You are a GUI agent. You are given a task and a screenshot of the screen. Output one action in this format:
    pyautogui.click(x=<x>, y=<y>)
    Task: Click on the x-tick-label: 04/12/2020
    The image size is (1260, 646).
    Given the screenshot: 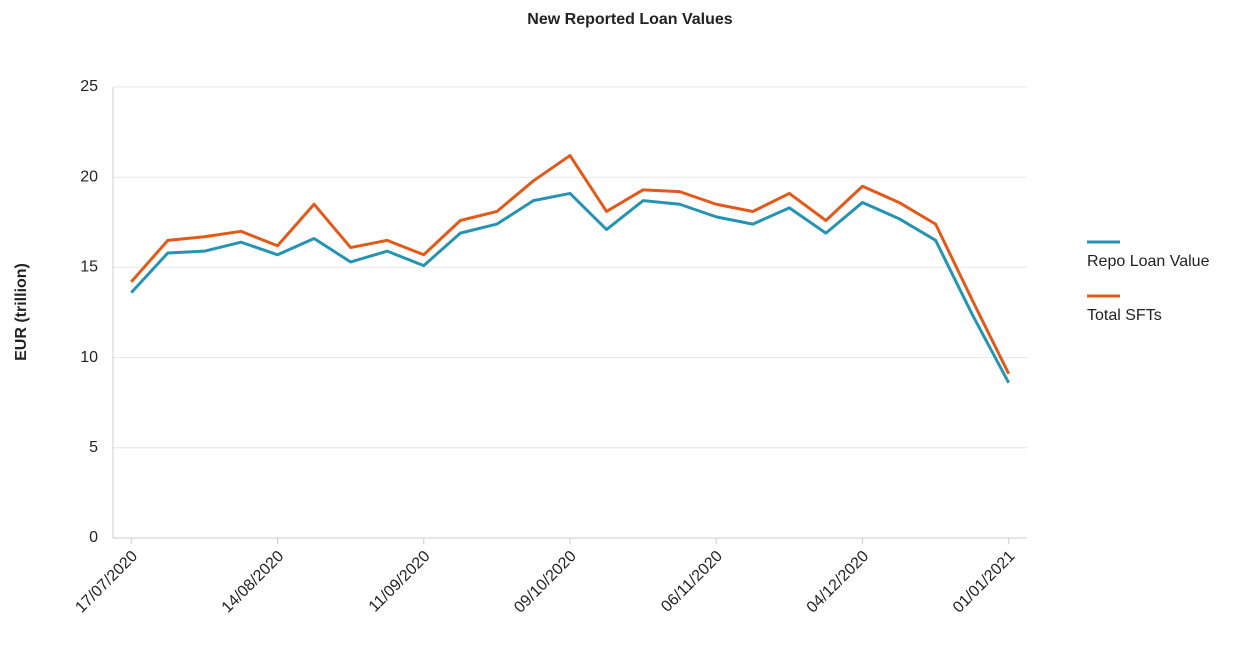 What is the action you would take?
    pyautogui.click(x=838, y=582)
    